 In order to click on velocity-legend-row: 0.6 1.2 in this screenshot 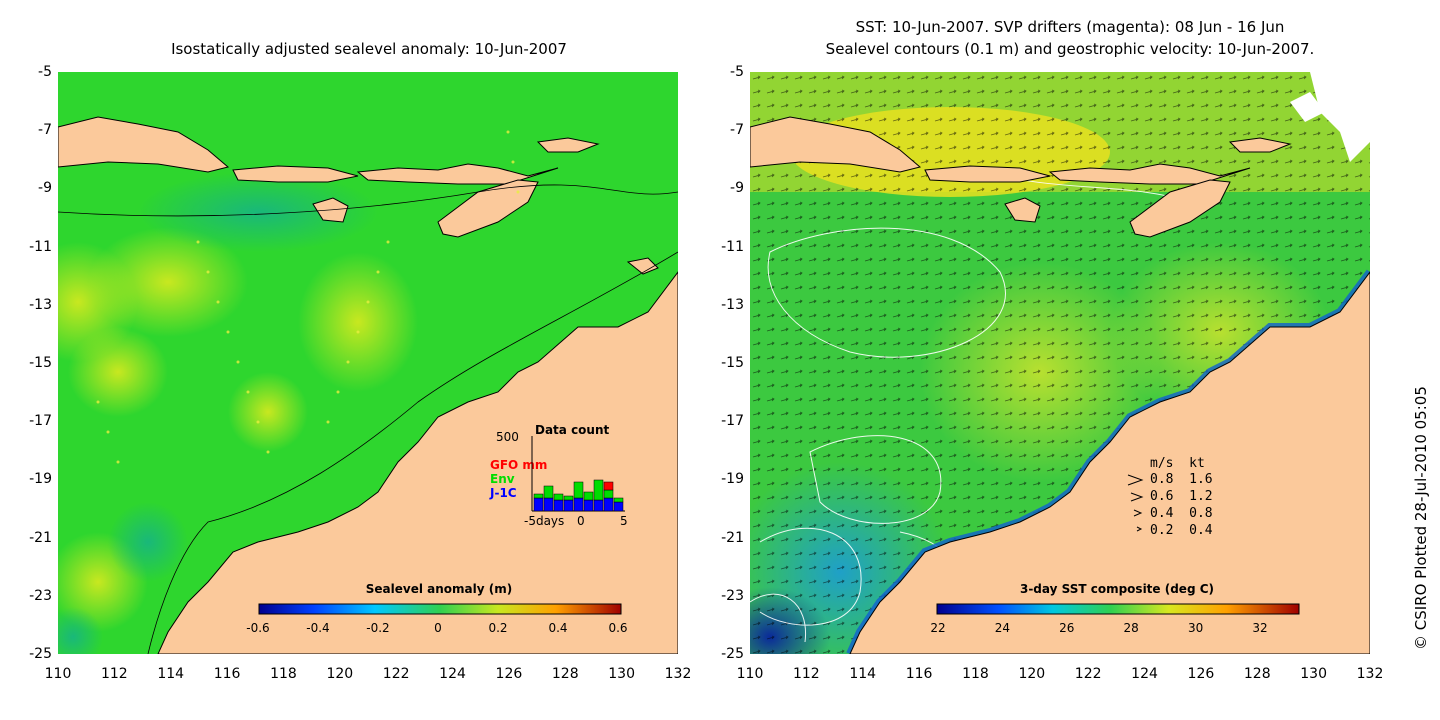, I will do `click(1181, 496)`.